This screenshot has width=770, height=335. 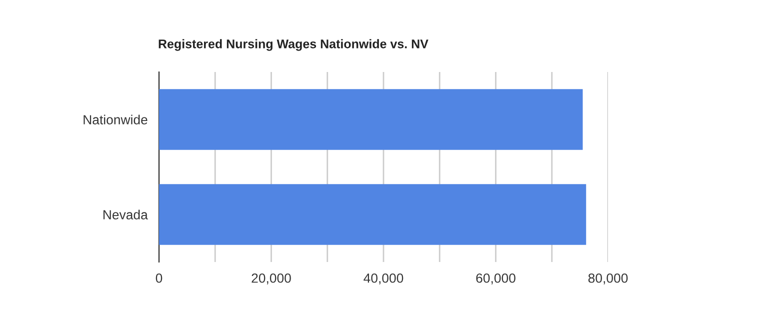 I want to click on y-tick-label: Nationwide, so click(x=116, y=119).